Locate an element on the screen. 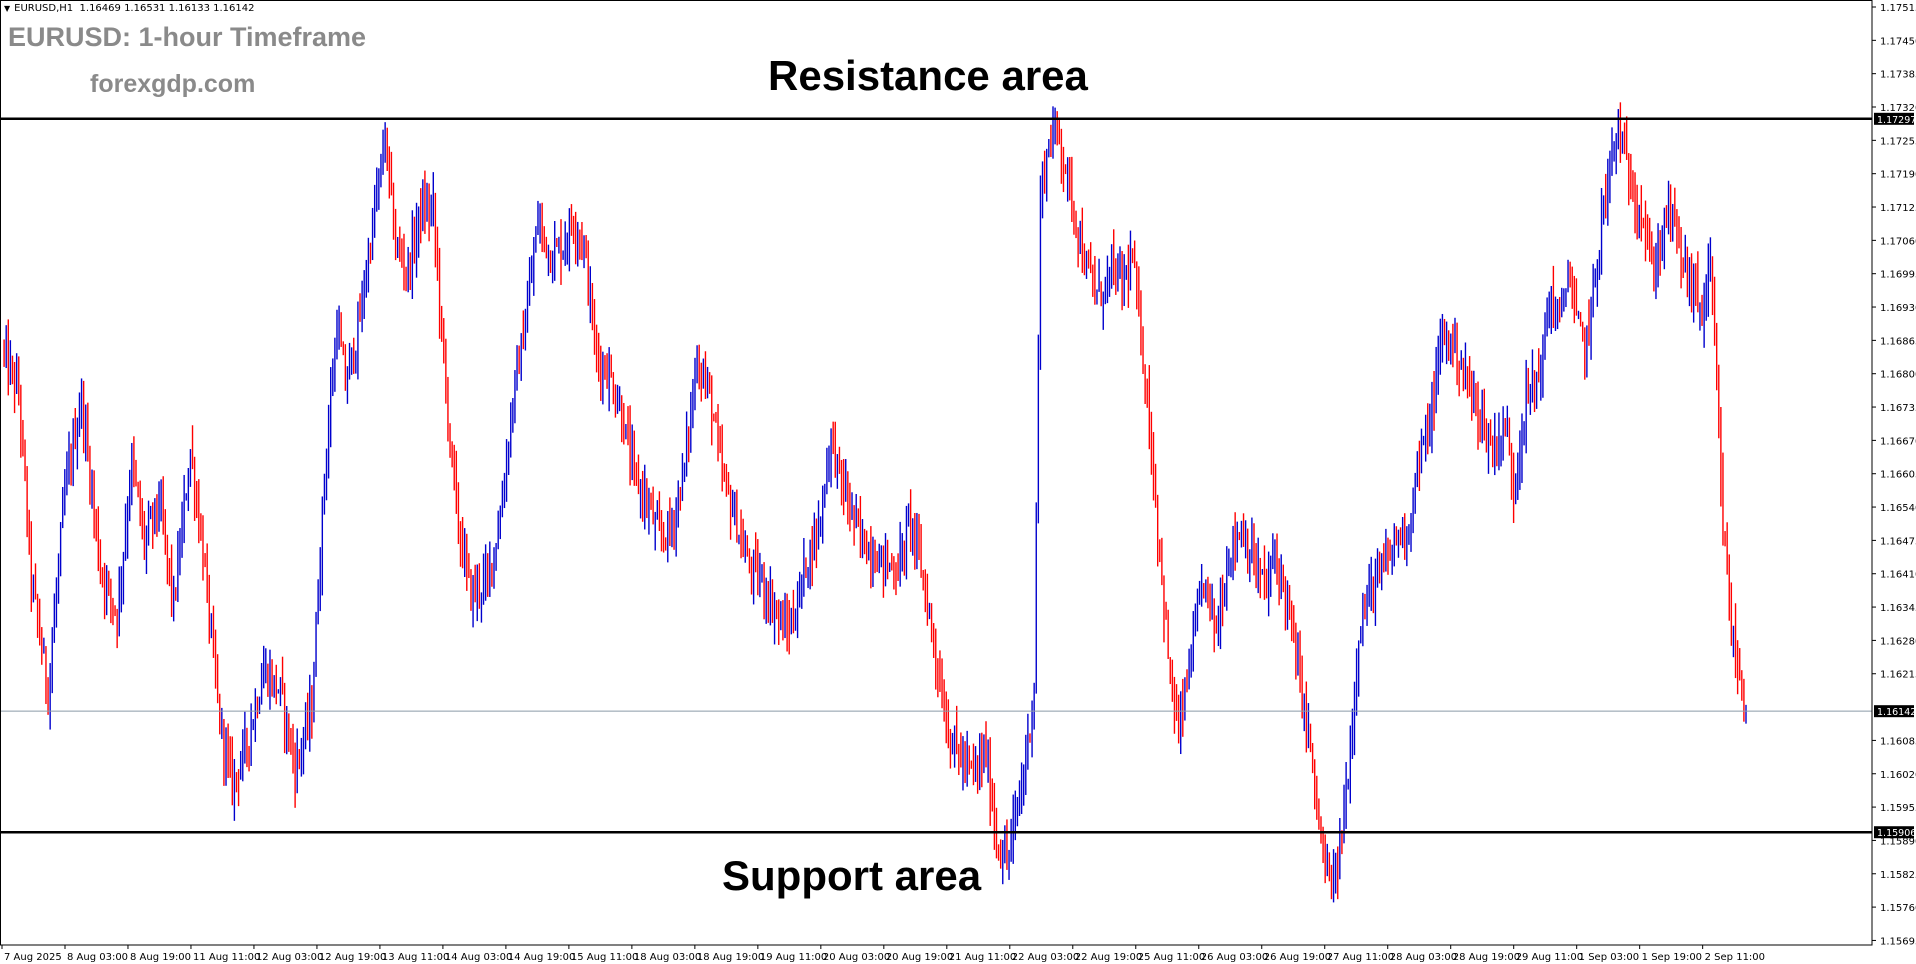  y-tick-label: 1.16865 is located at coordinates (1898, 341).